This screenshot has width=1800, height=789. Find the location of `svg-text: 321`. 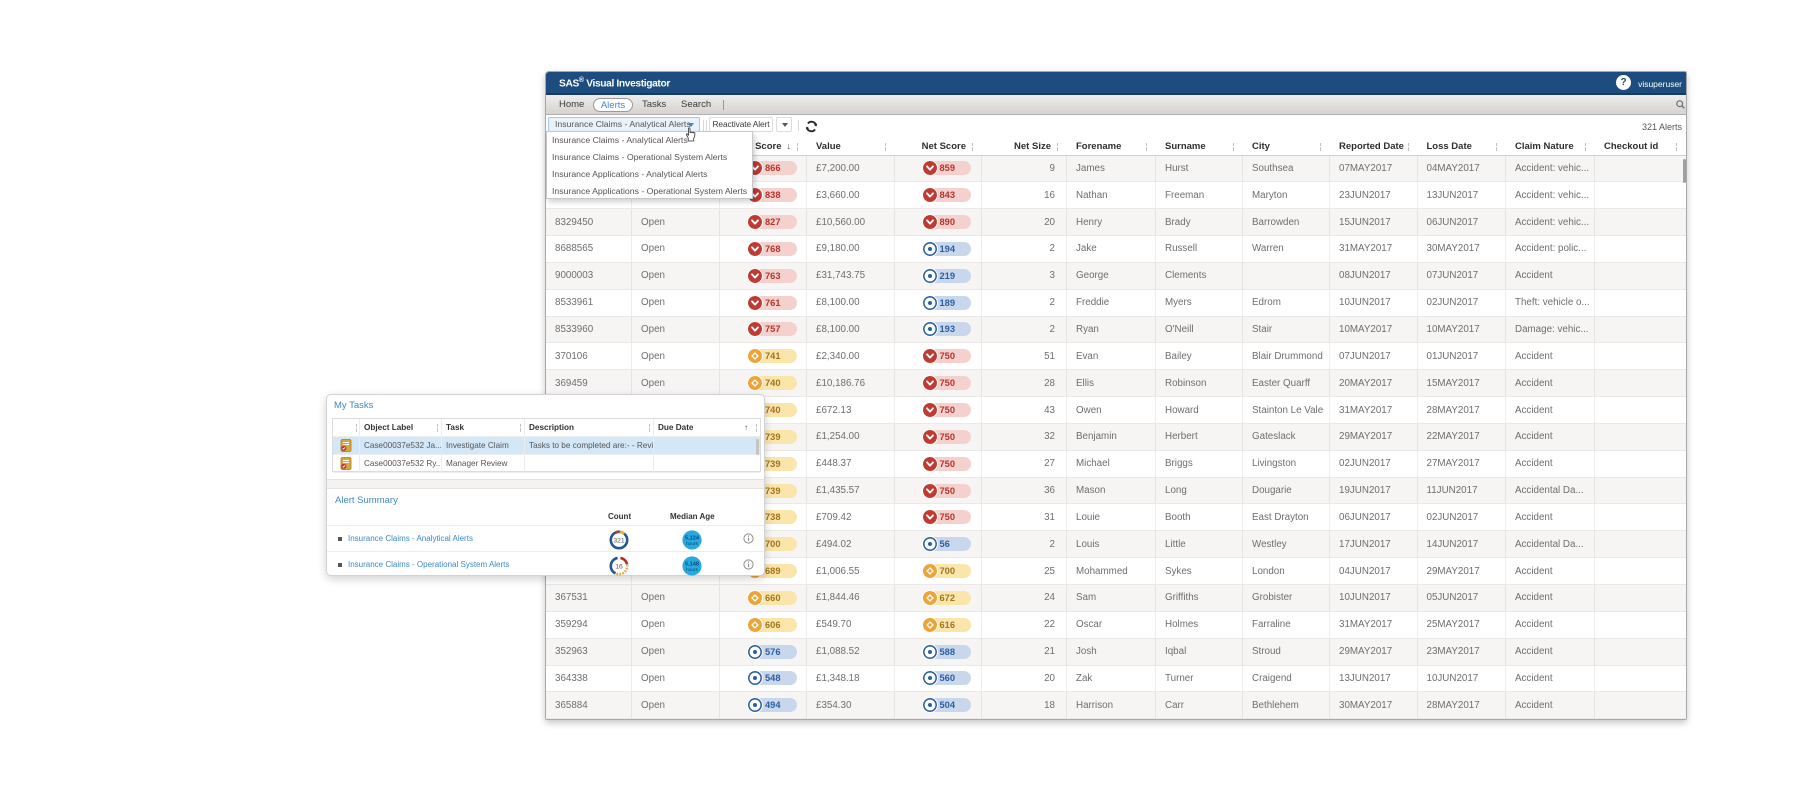

svg-text: 321 is located at coordinates (619, 541).